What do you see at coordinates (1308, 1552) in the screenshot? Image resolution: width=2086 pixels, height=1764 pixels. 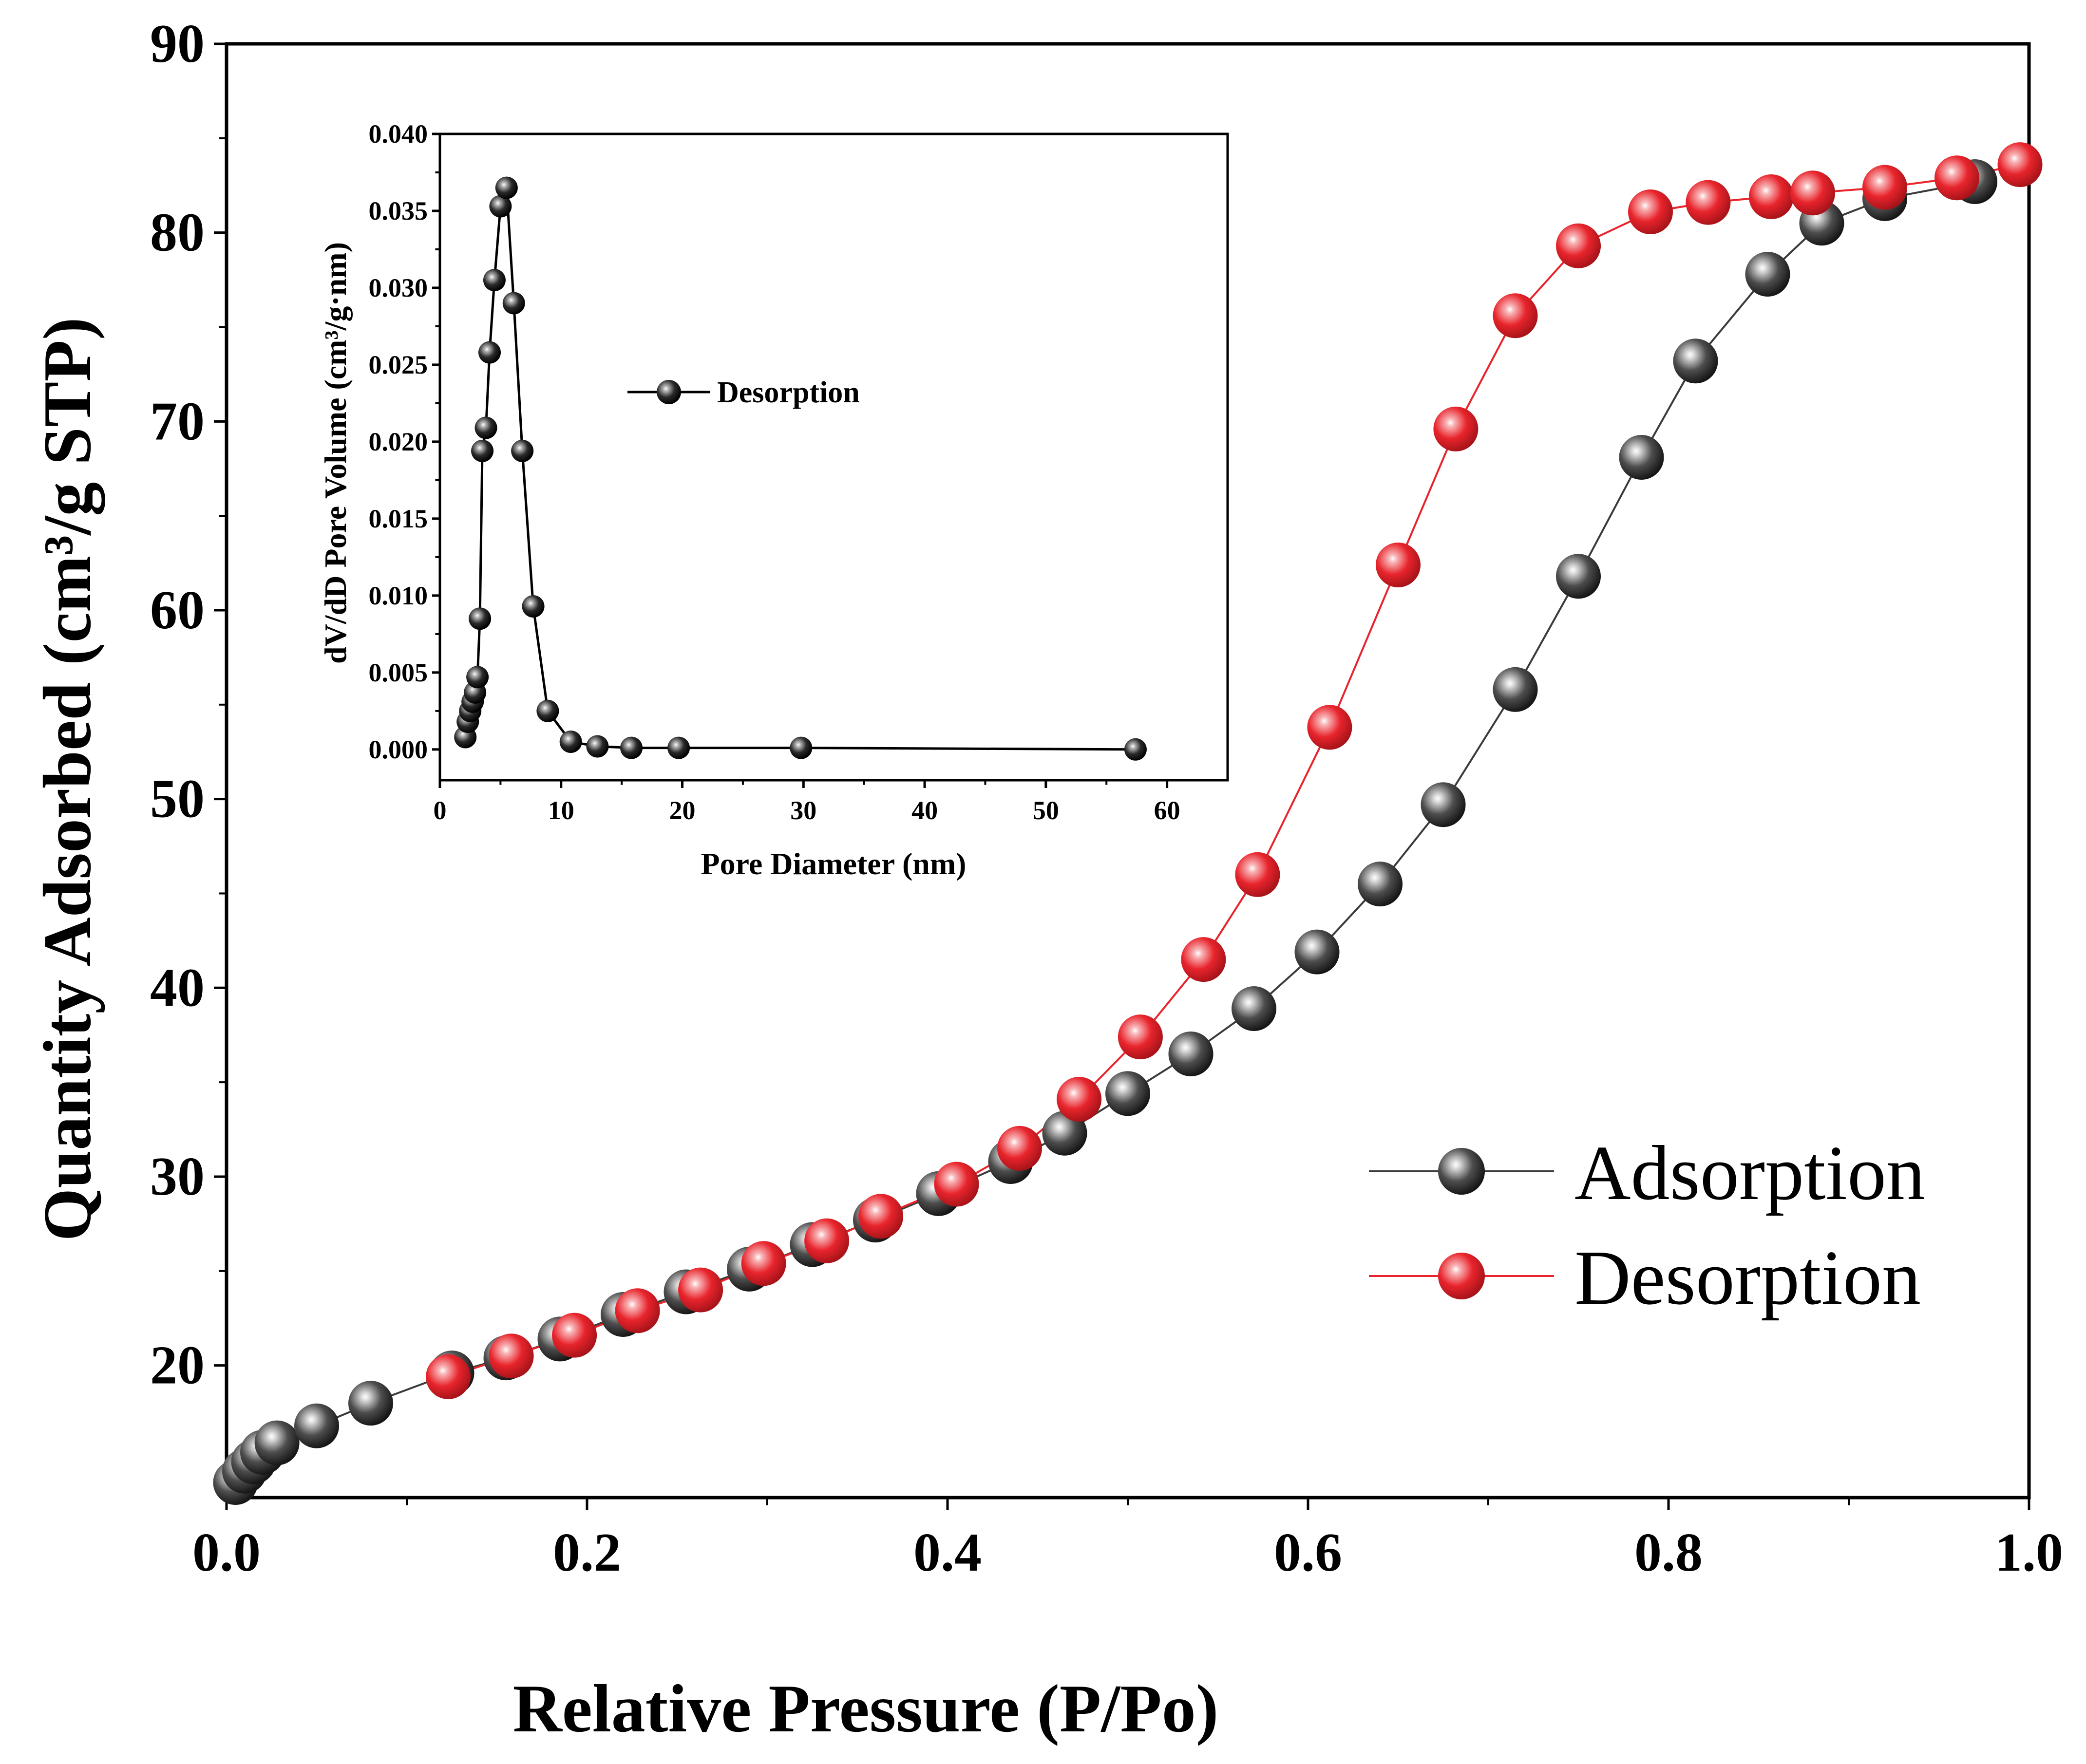 I see `x-tick-label: 0.6` at bounding box center [1308, 1552].